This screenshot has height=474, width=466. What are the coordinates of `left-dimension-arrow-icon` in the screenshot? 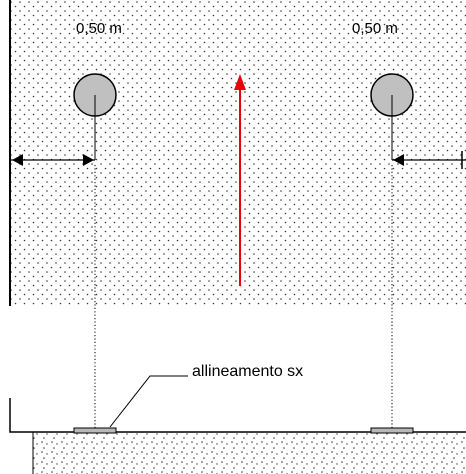 It's located at (52, 160).